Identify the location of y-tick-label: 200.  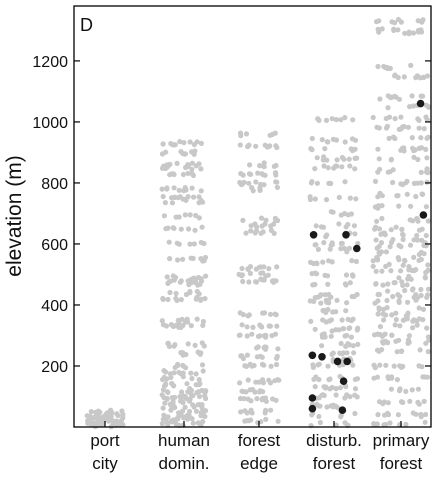
(54, 367).